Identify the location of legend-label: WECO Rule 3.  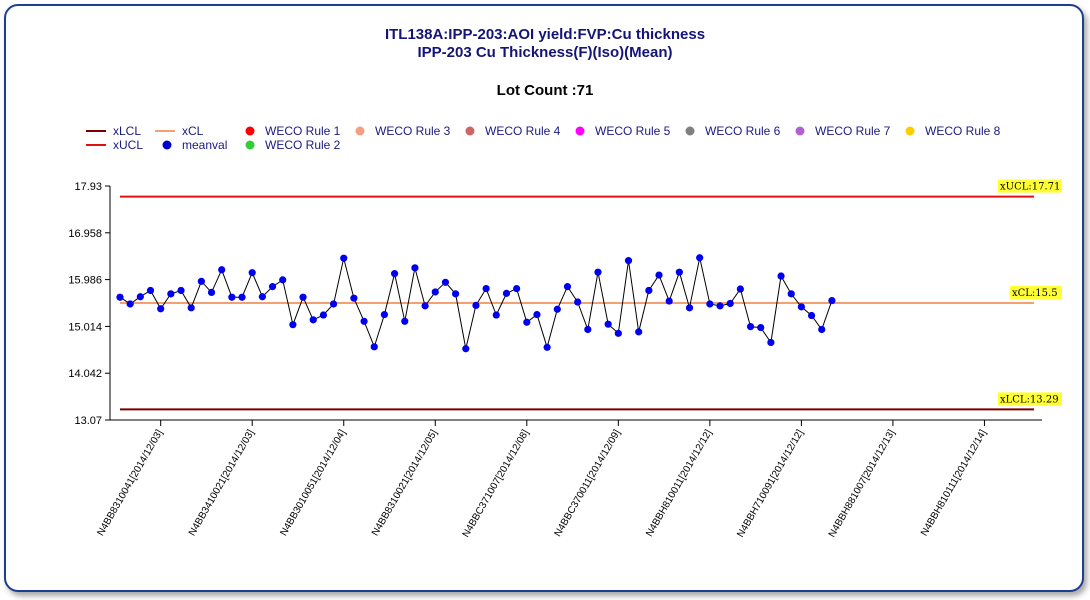
(413, 131).